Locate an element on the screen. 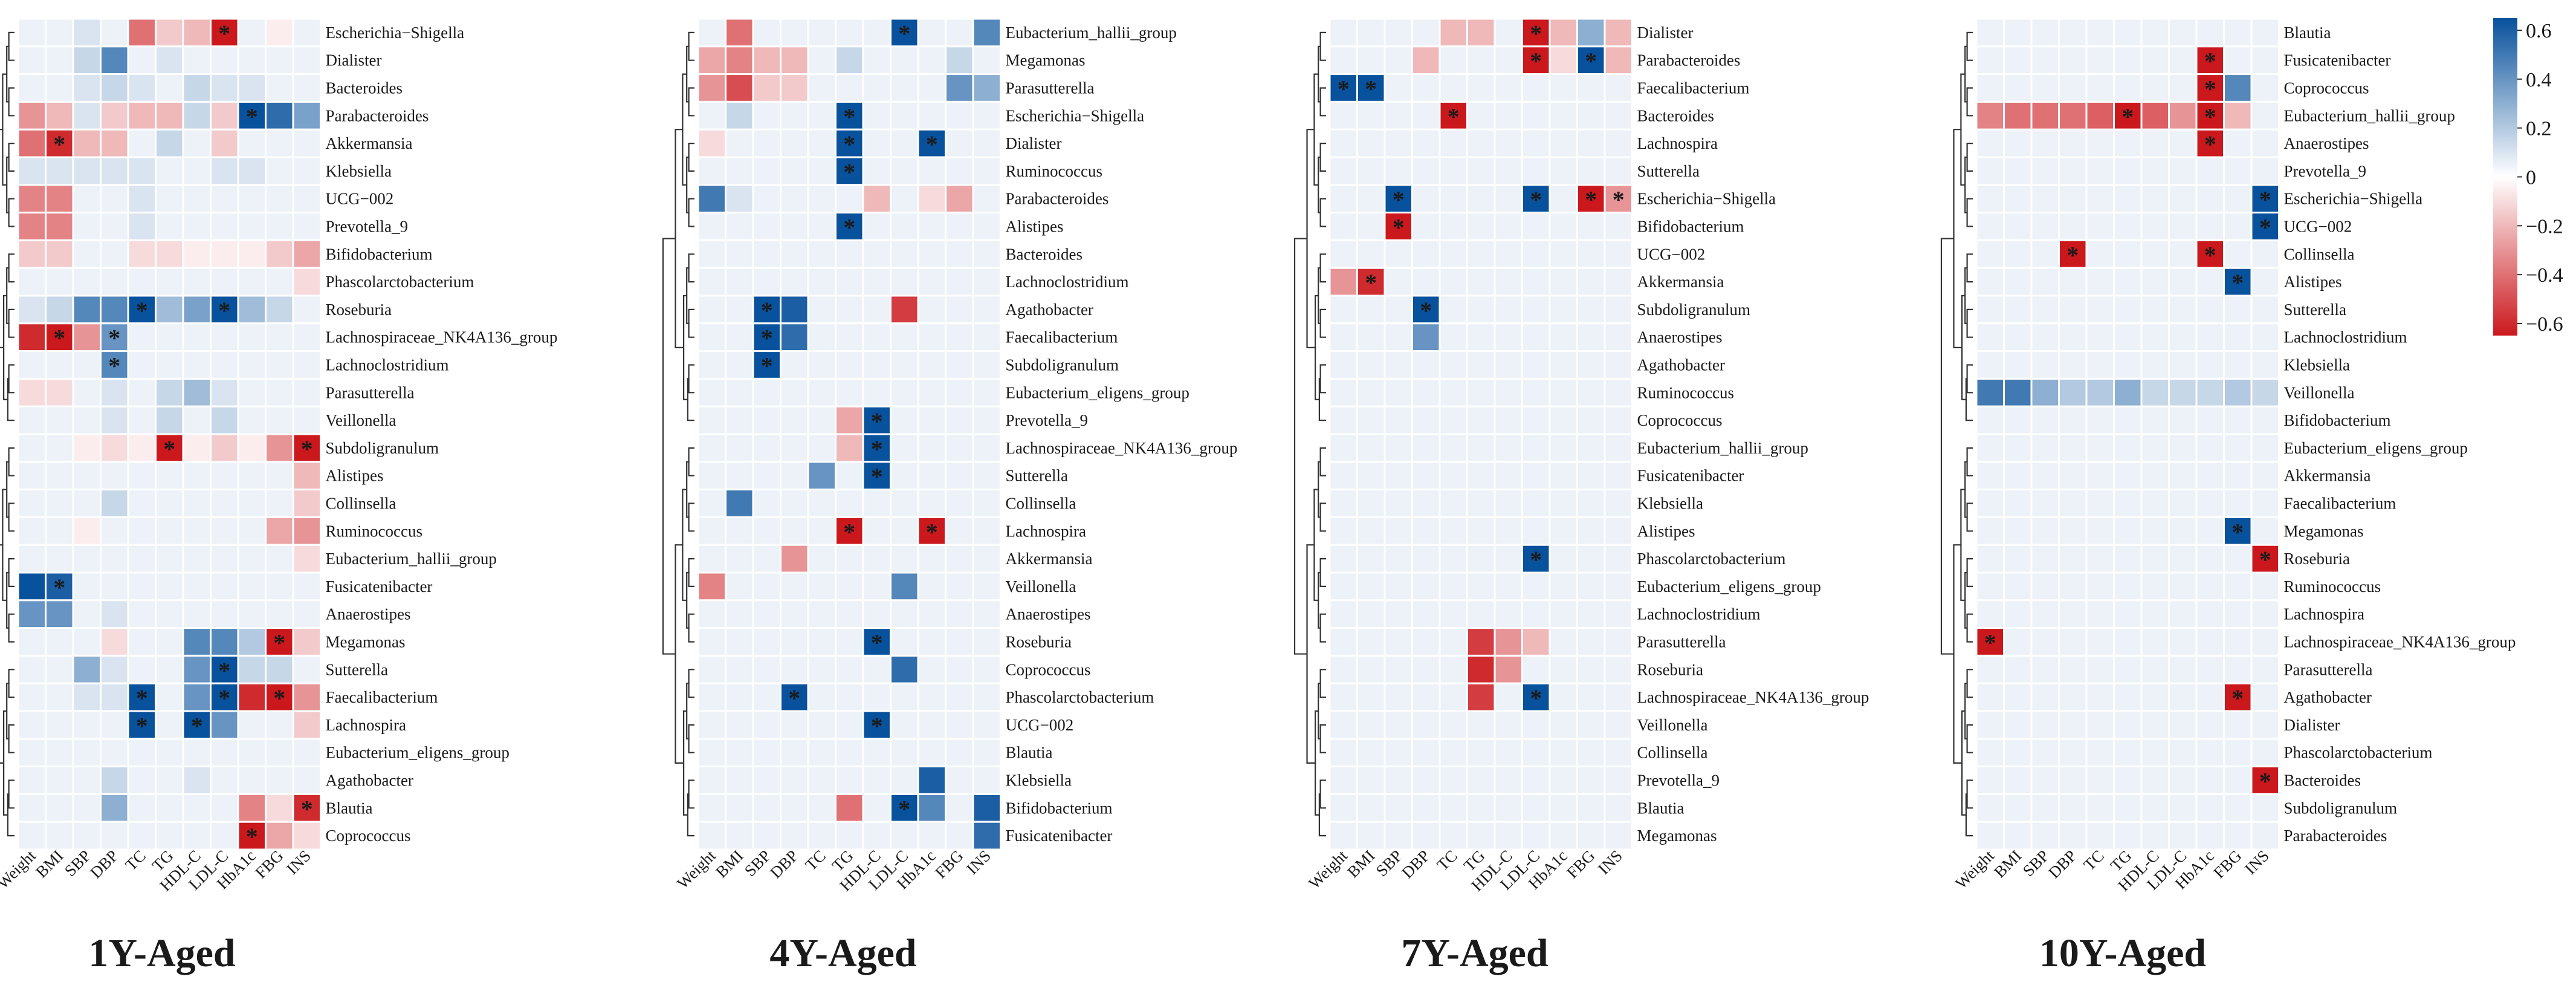 The image size is (2576, 988). panel-title: 1Y-Aged is located at coordinates (161, 953).